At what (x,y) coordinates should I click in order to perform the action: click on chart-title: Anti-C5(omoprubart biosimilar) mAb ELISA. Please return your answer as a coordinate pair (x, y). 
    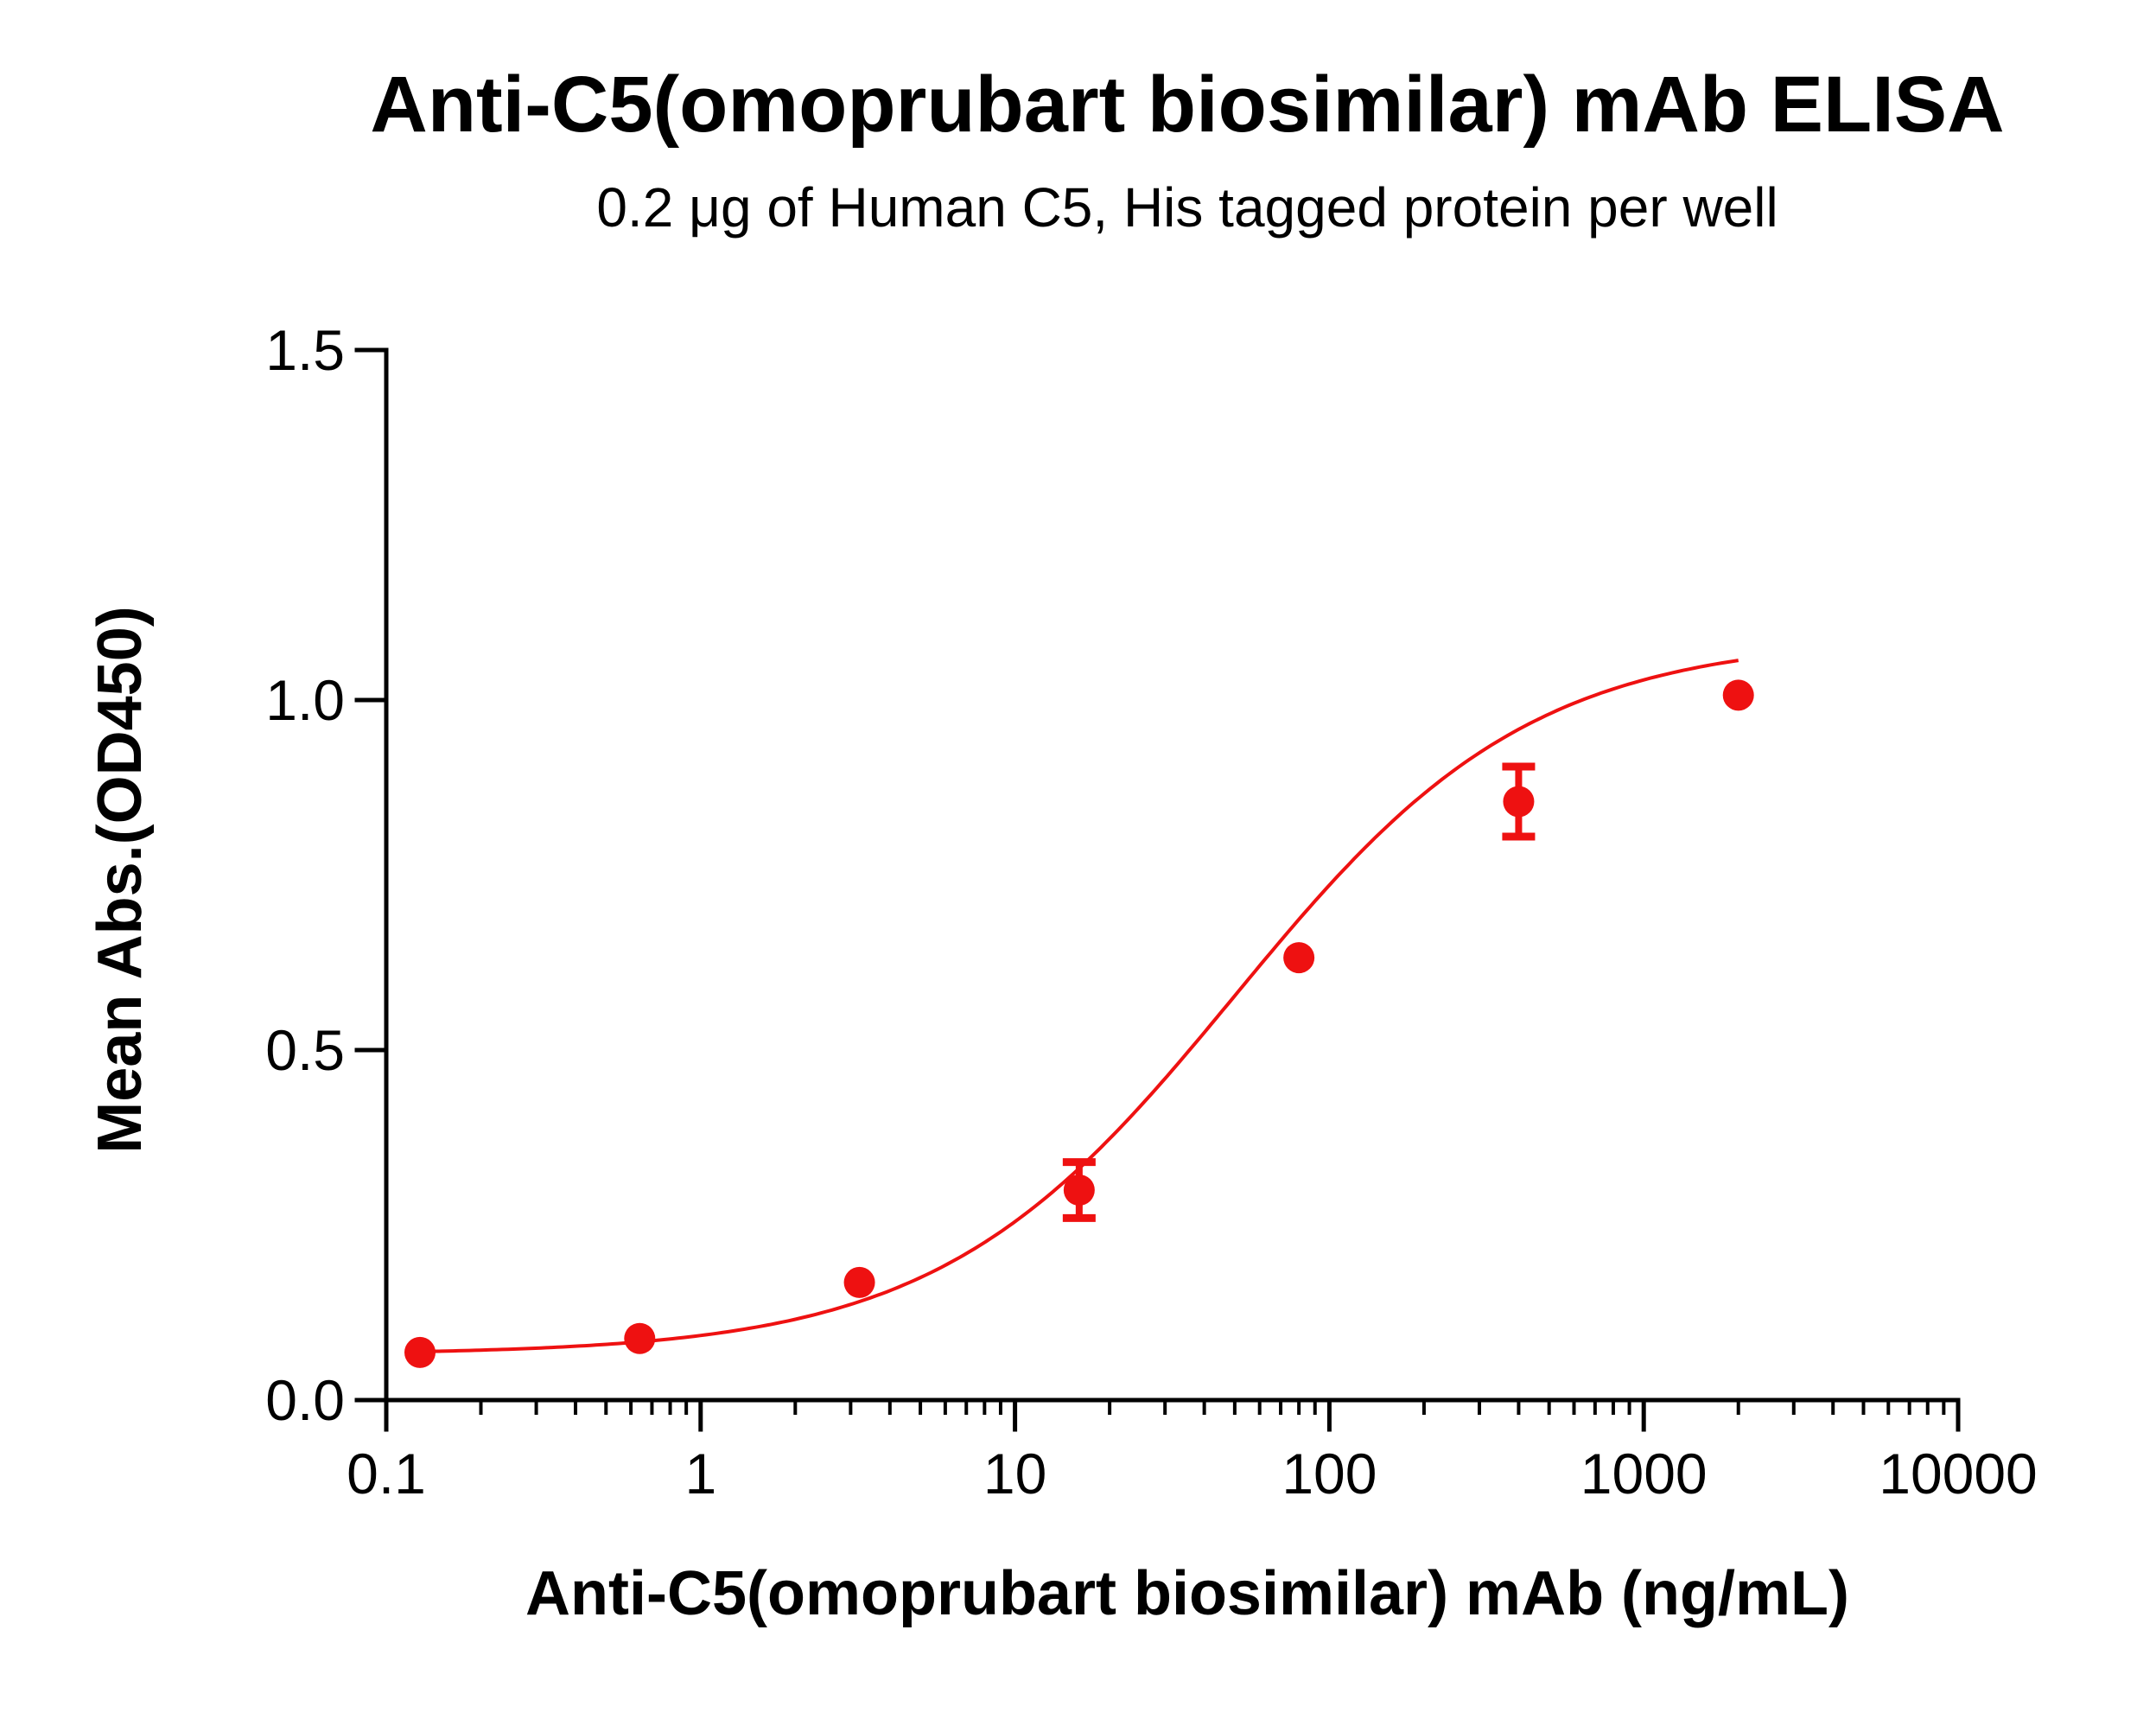
    Looking at the image, I should click on (1187, 105).